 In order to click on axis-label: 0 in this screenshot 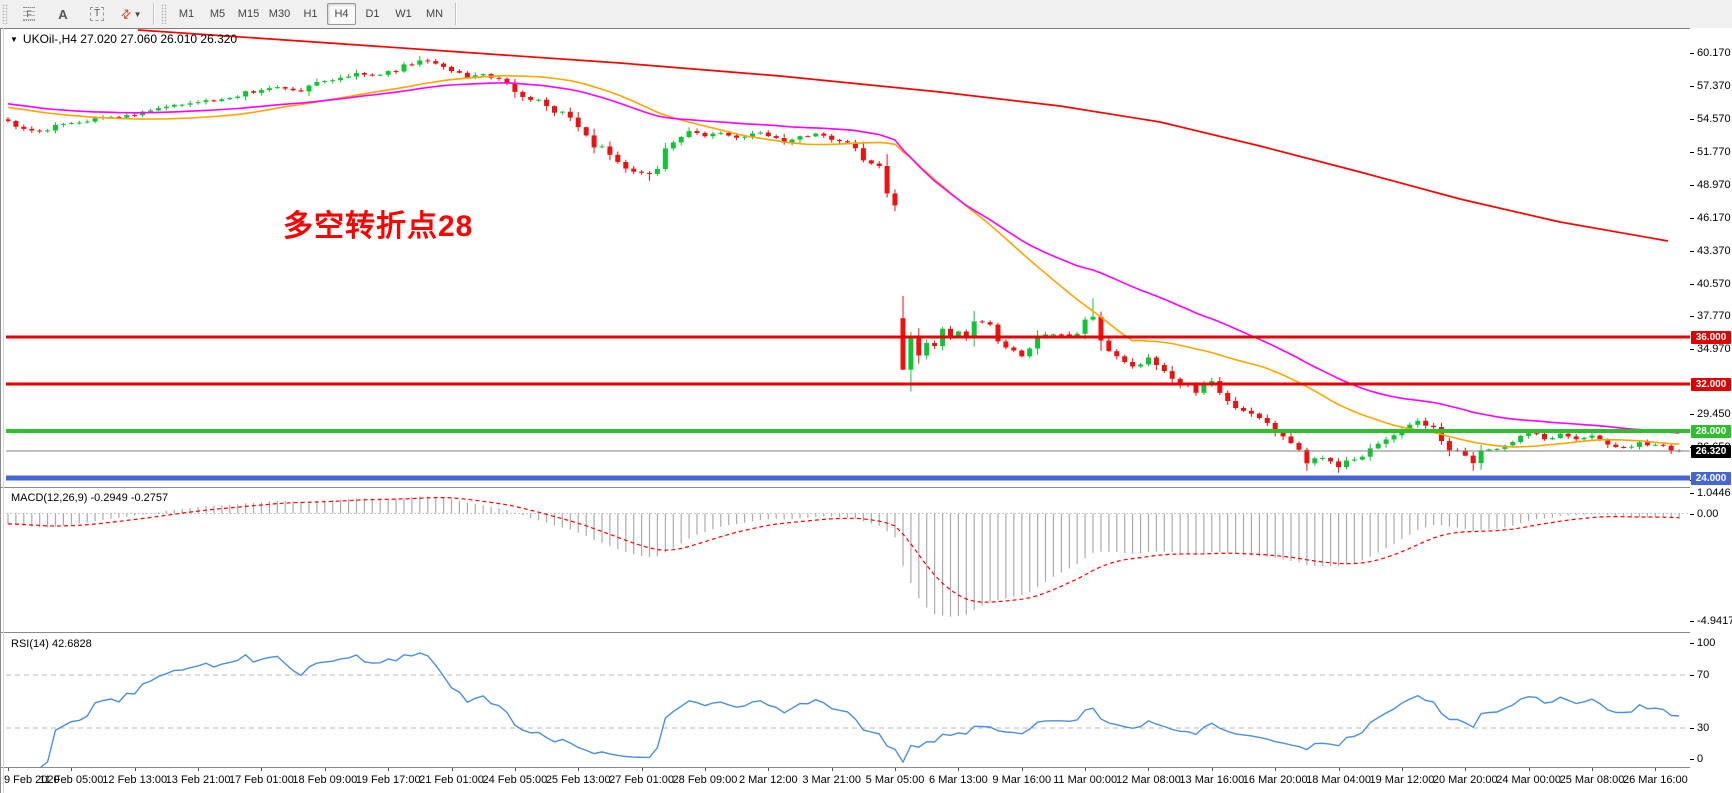, I will do `click(1700, 759)`.